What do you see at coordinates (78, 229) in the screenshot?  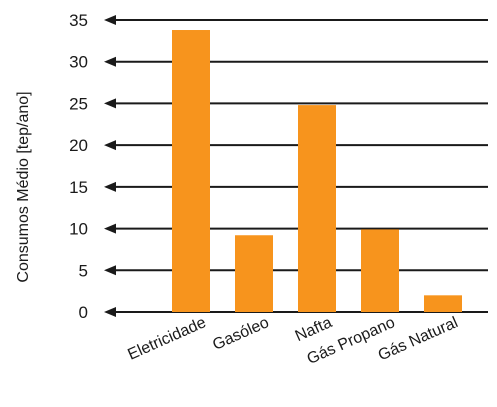 I see `y-tick-label: 10` at bounding box center [78, 229].